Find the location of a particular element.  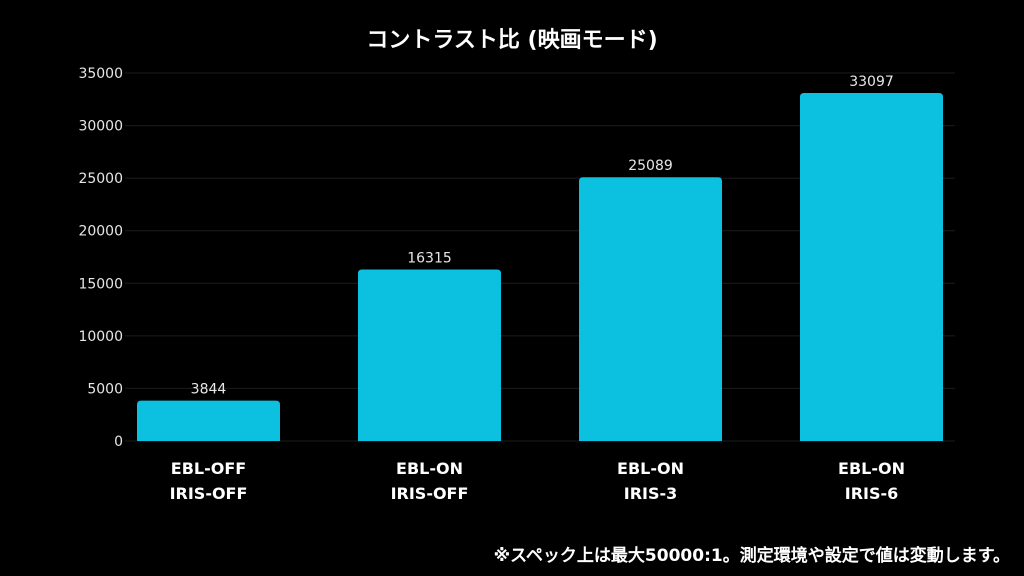

footnote: ※スペック上は最大50000:1。測定環境や設定で値は変動します。 is located at coordinates (751, 556).